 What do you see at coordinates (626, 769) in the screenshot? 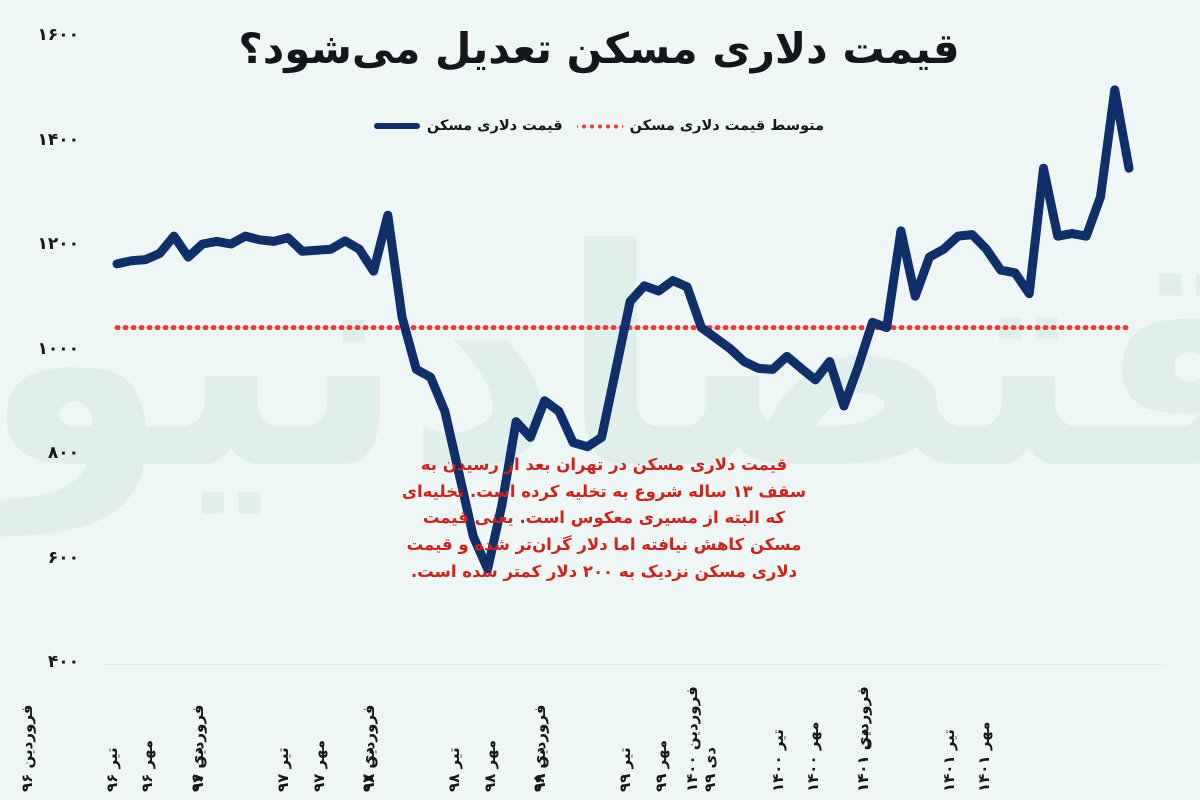
I see `x-axis-tick-label: تیر ۹۹` at bounding box center [626, 769].